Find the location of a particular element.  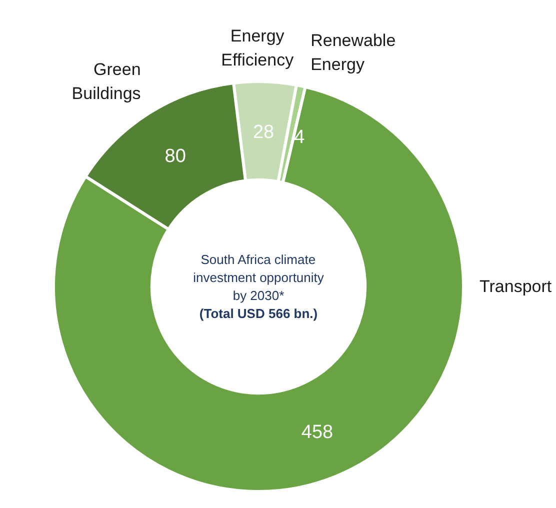

data-label: 28 is located at coordinates (263, 132).